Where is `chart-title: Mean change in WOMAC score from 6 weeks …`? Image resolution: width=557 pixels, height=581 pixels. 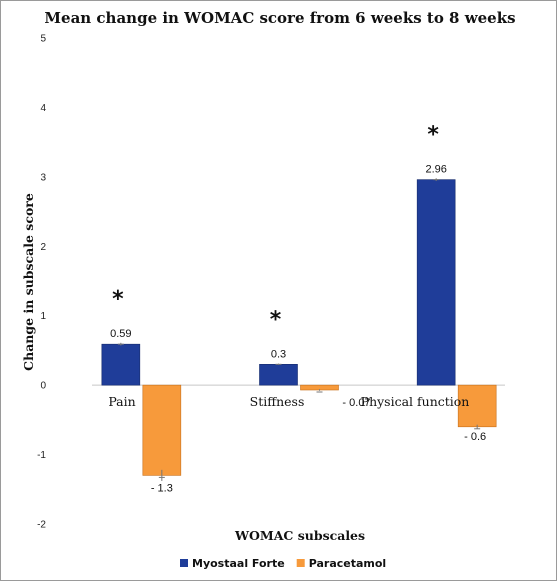 chart-title: Mean change in WOMAC score from 6 weeks … is located at coordinates (279, 18).